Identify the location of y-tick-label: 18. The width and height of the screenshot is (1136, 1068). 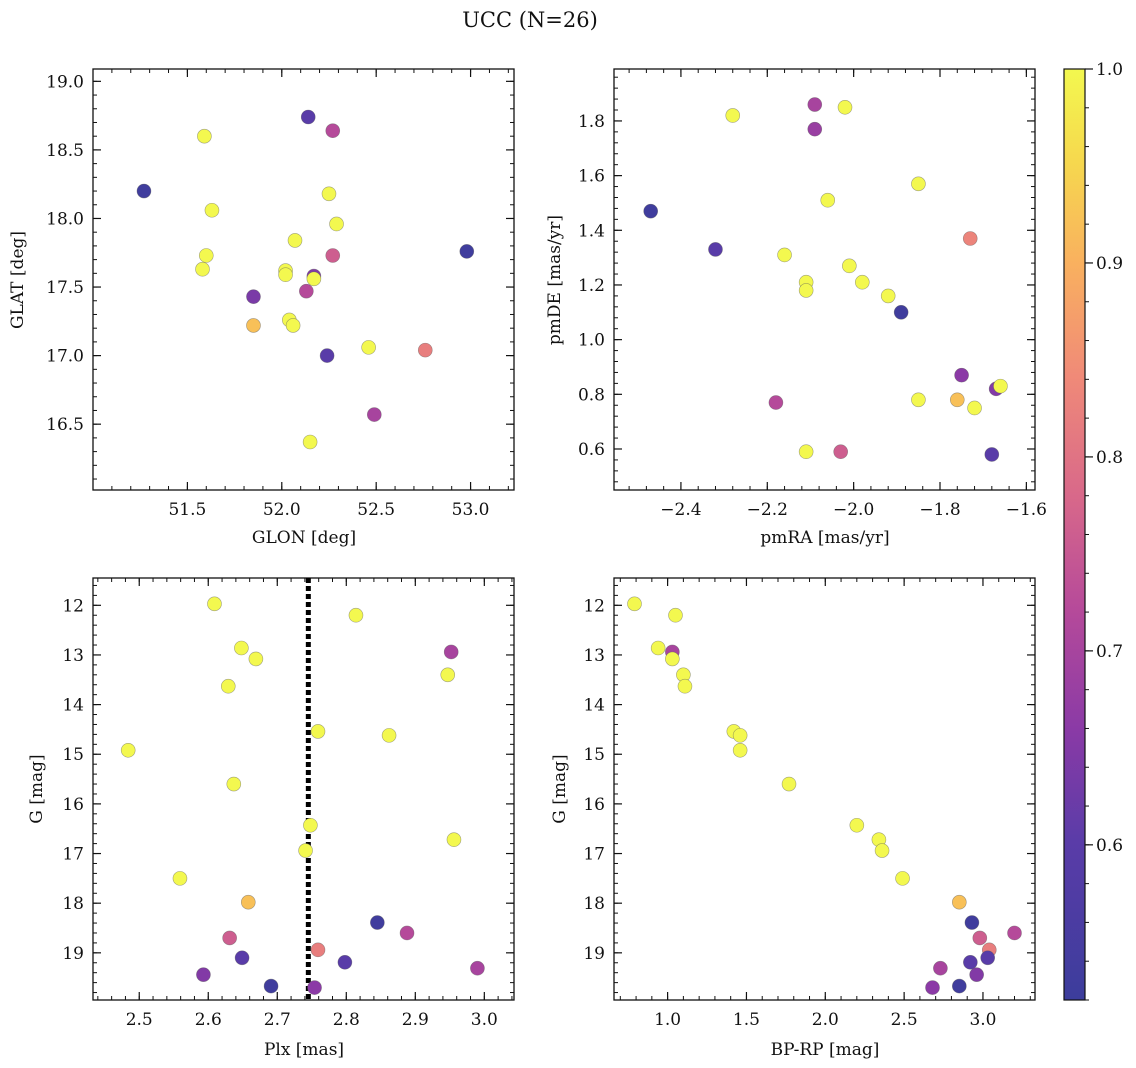
(73, 904).